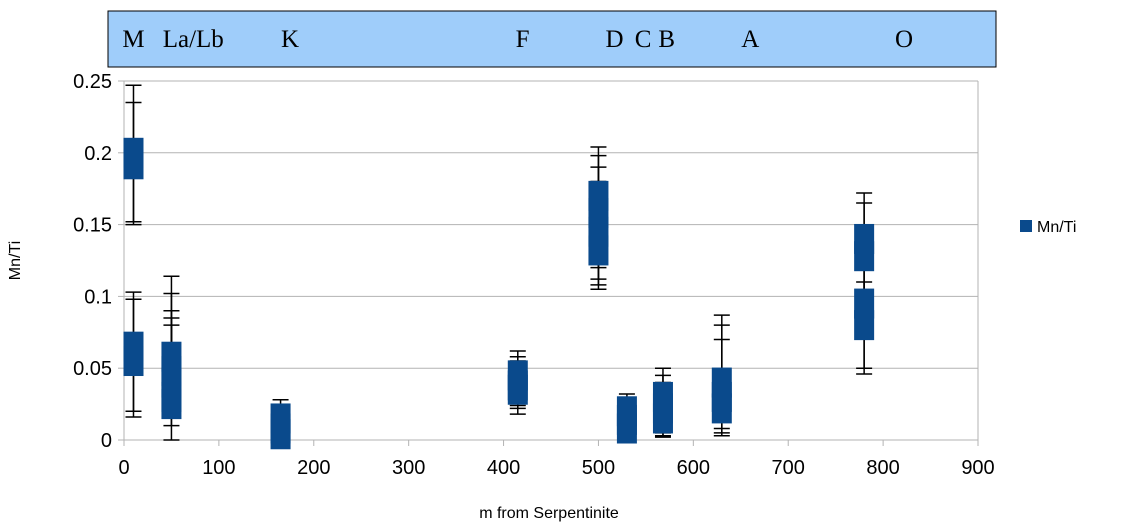 Image resolution: width=1135 pixels, height=528 pixels. I want to click on site-label: C, so click(643, 39).